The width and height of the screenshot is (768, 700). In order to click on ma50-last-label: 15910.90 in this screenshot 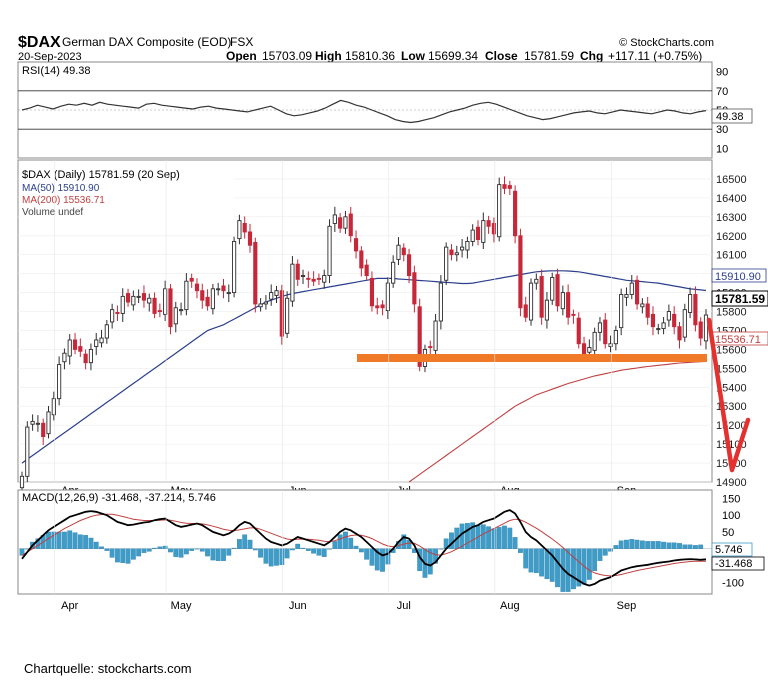, I will do `click(738, 277)`.